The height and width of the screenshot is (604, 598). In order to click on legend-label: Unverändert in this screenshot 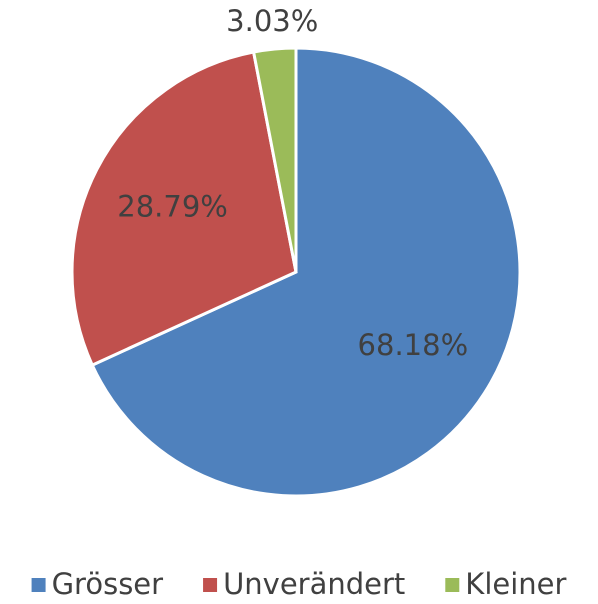, I will do `click(314, 584)`.